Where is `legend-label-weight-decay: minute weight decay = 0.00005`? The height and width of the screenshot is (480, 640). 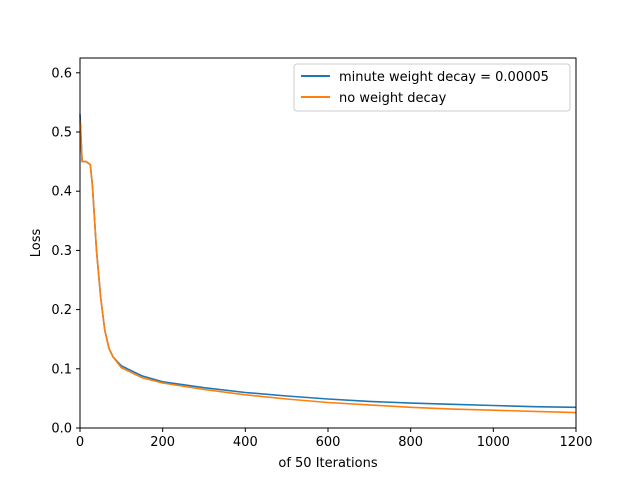
legend-label-weight-decay: minute weight decay = 0.00005 is located at coordinates (444, 77).